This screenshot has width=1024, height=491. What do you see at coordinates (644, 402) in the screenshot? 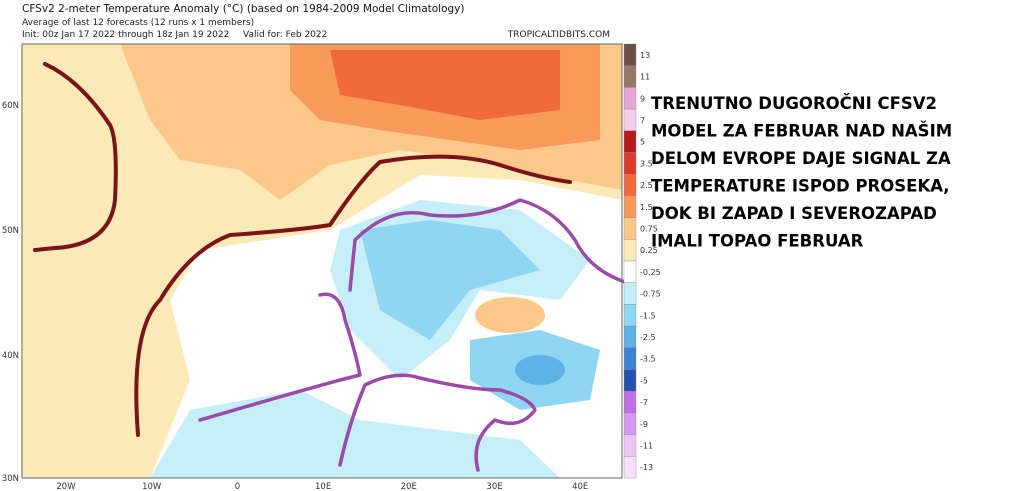
I see `colorbar-label: -7` at bounding box center [644, 402].